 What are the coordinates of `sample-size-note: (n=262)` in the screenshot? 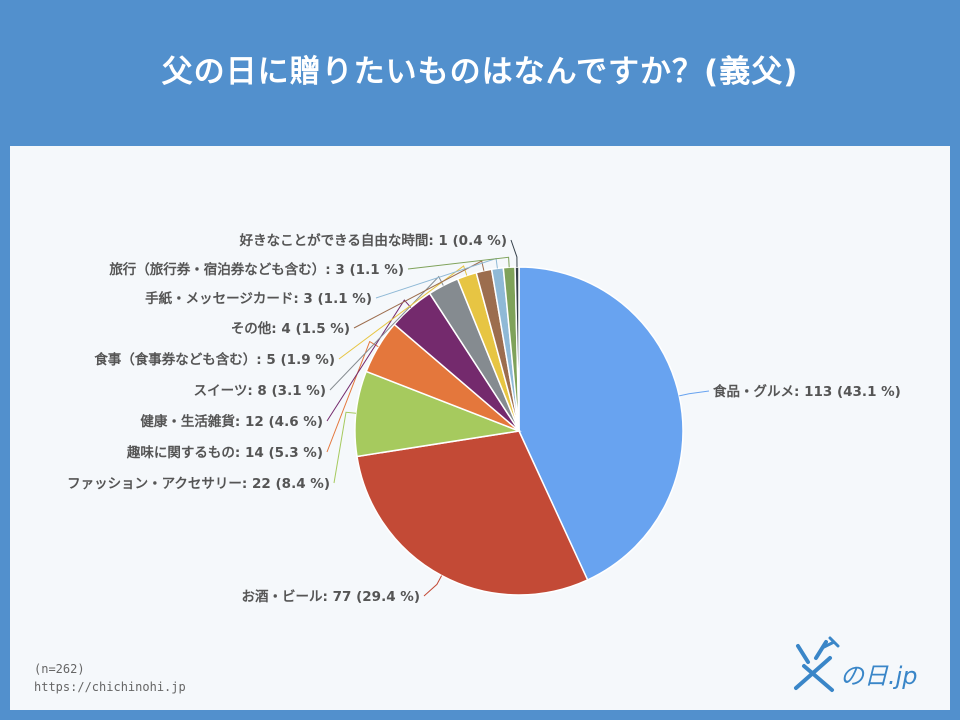 It's located at (59, 669).